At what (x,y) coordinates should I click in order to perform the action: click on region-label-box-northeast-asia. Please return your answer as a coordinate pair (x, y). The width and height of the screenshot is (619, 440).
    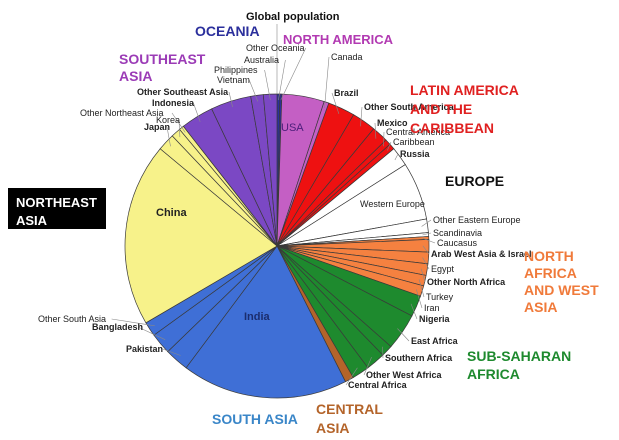
    Looking at the image, I should click on (57, 208).